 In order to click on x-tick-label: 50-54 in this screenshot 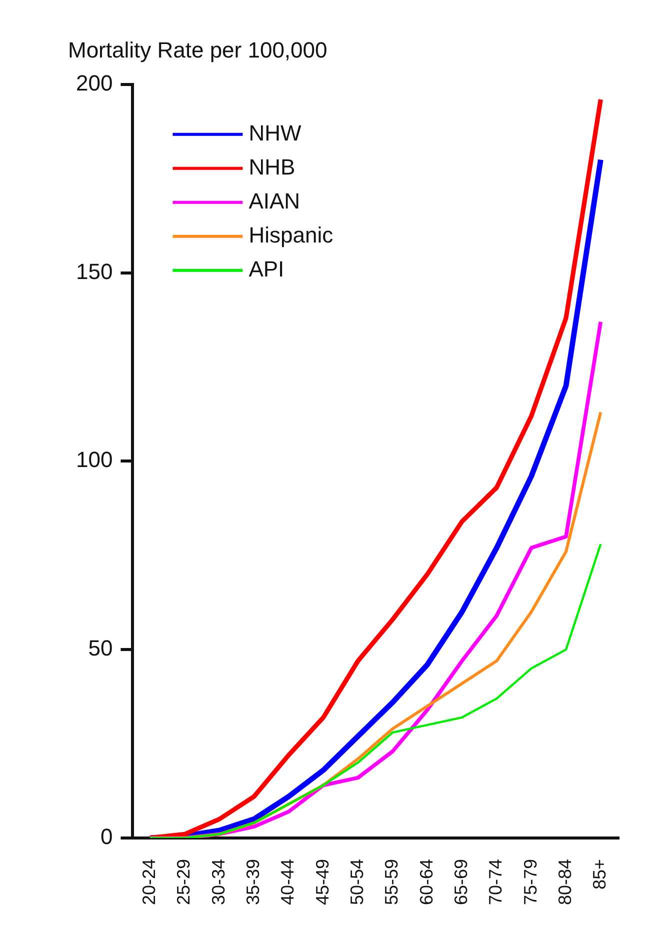, I will do `click(356, 882)`.